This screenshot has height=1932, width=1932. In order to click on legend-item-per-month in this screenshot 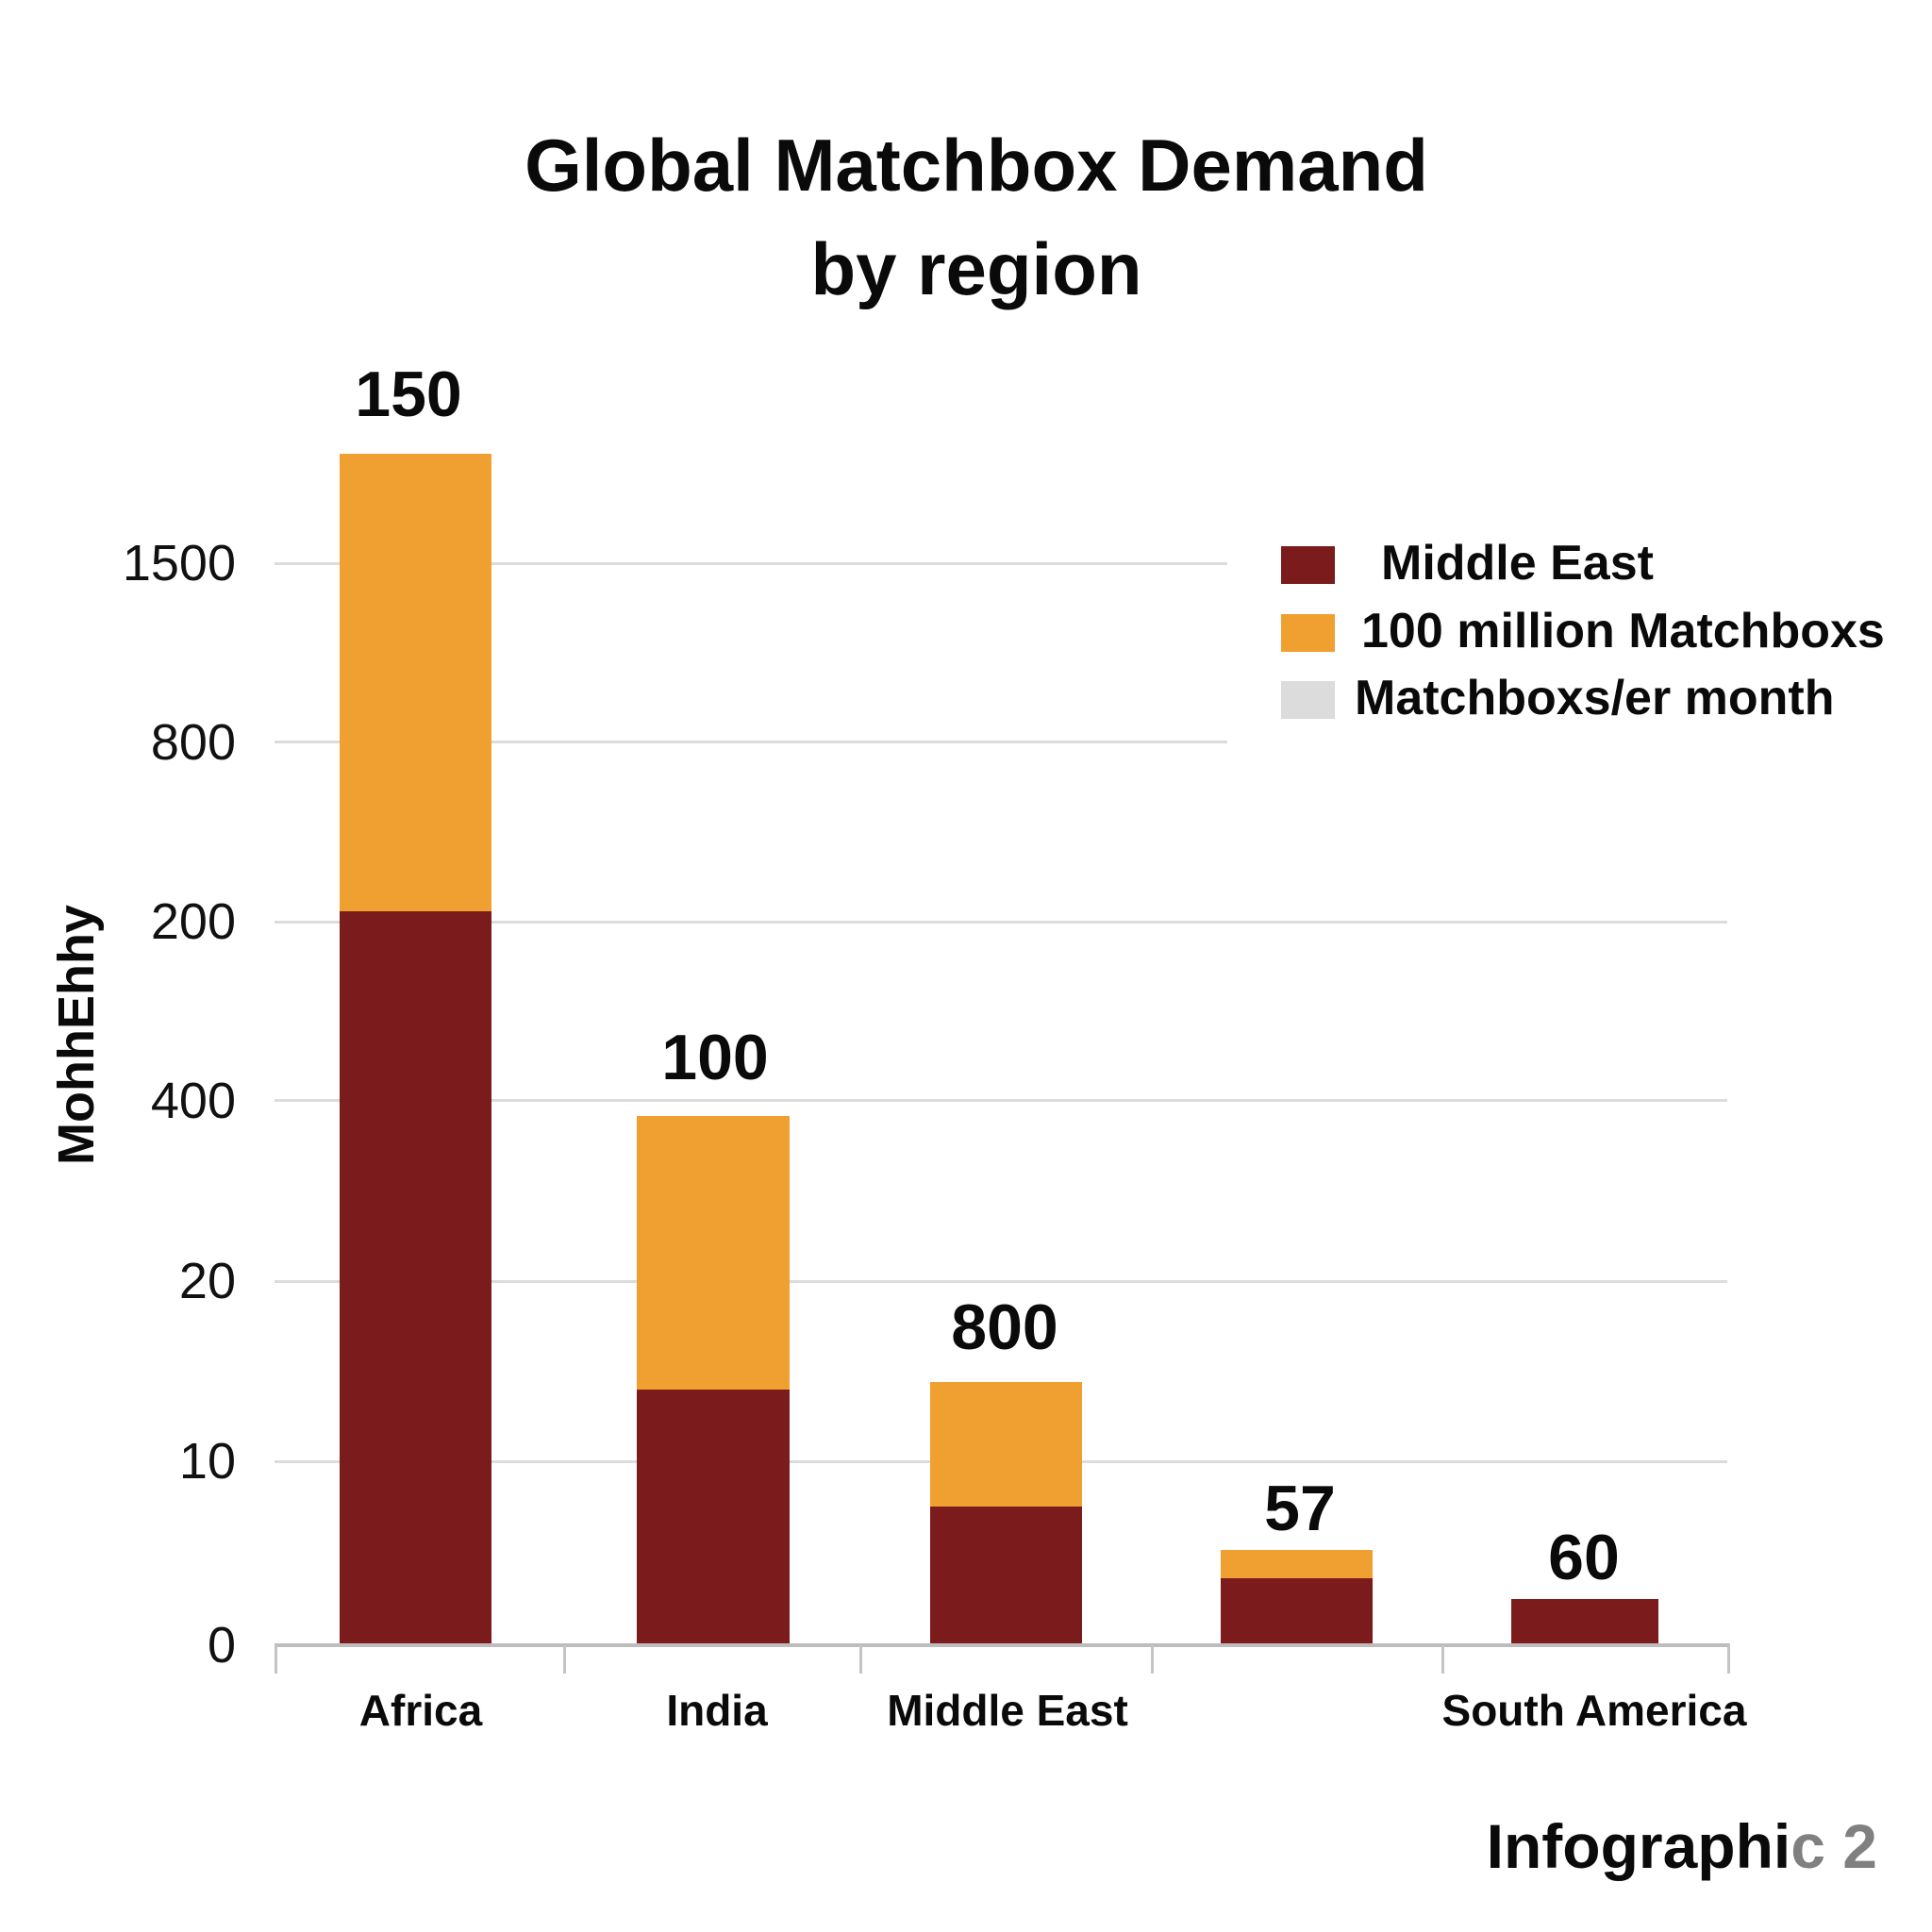, I will do `click(1308, 700)`.